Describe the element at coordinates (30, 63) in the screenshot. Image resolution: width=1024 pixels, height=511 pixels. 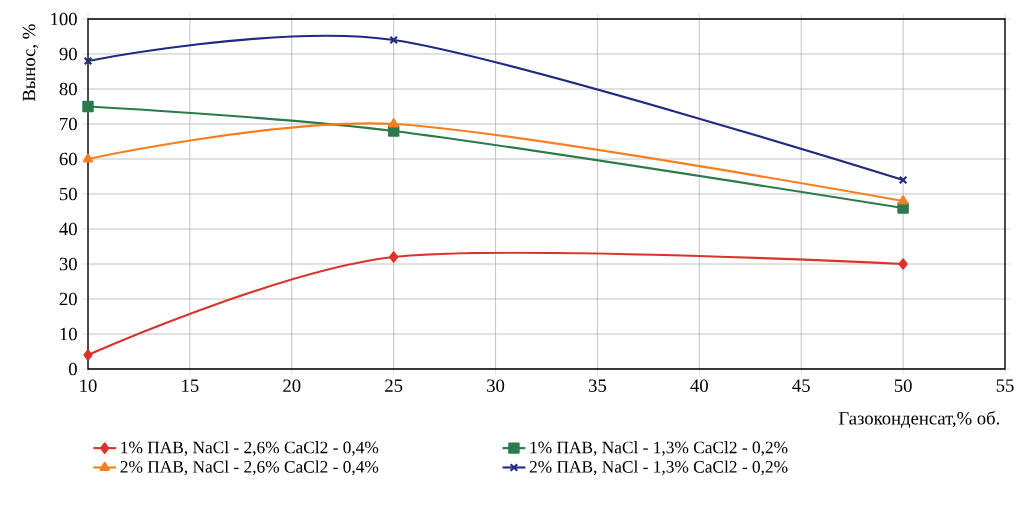
I see `y-axis-title: Вынос, %` at that location.